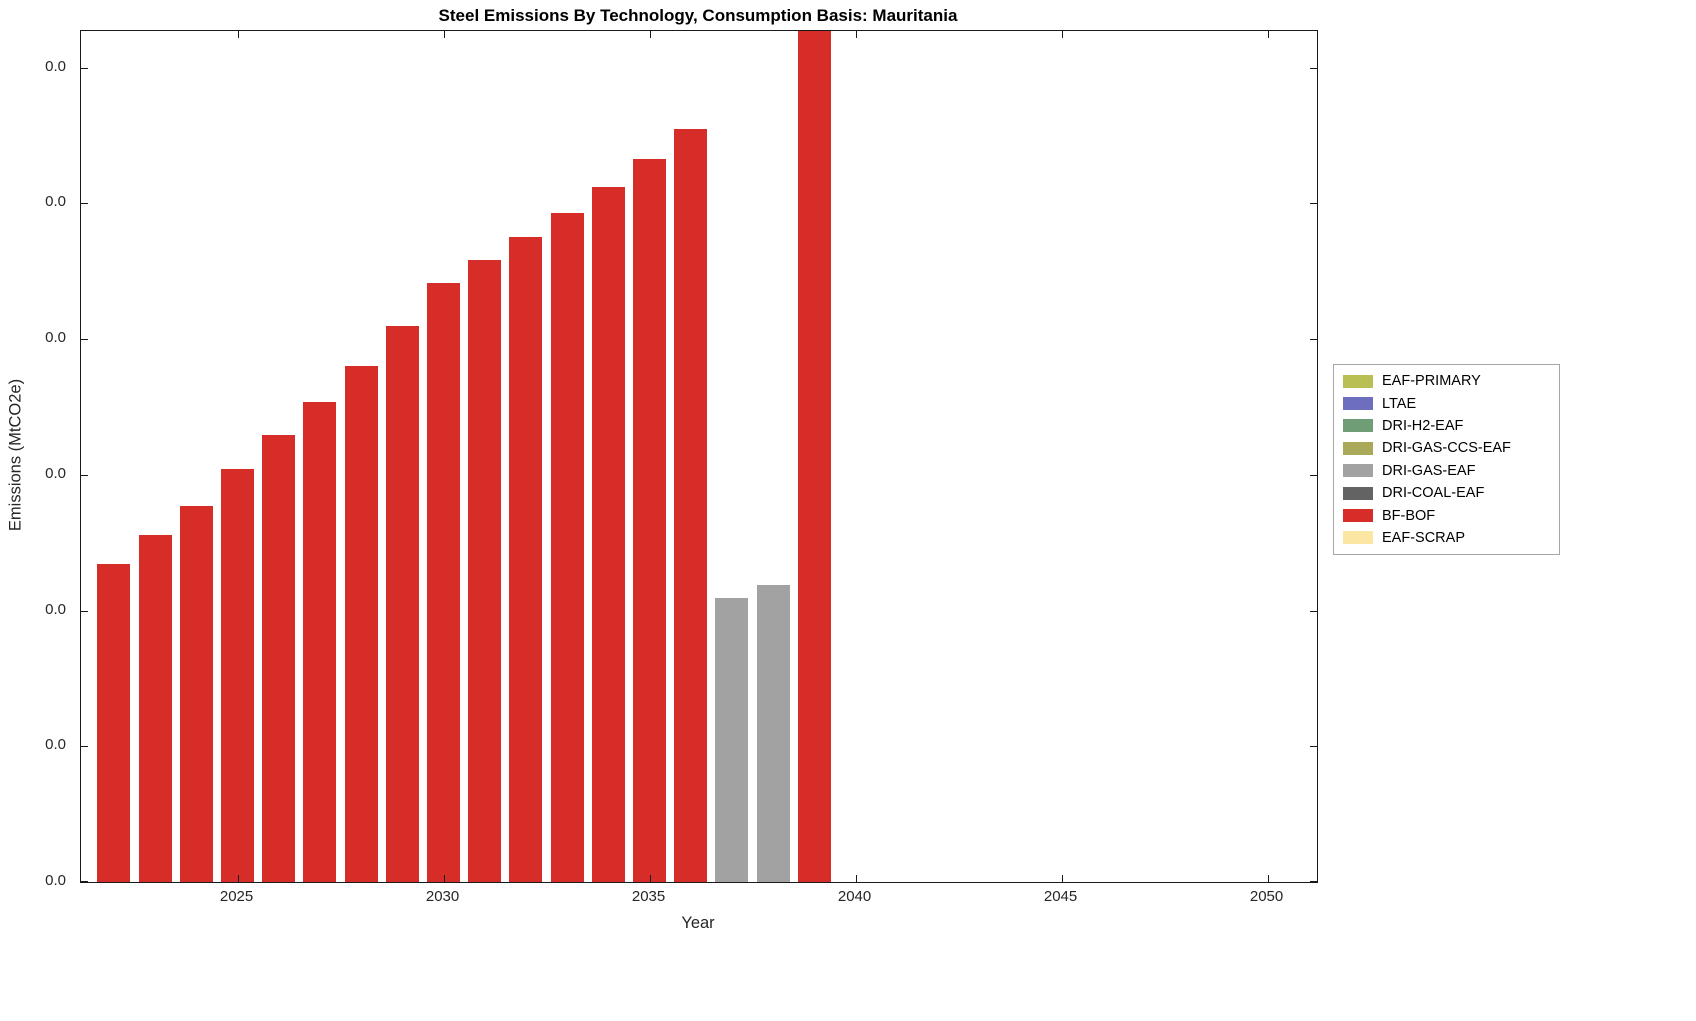  Describe the element at coordinates (526, 559) in the screenshot. I see `bar-2032-bf-bof` at that location.